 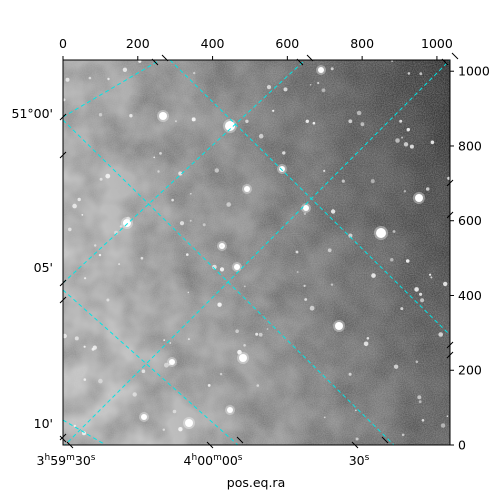 I want to click on ra-unit: m, so click(x=70, y=458).